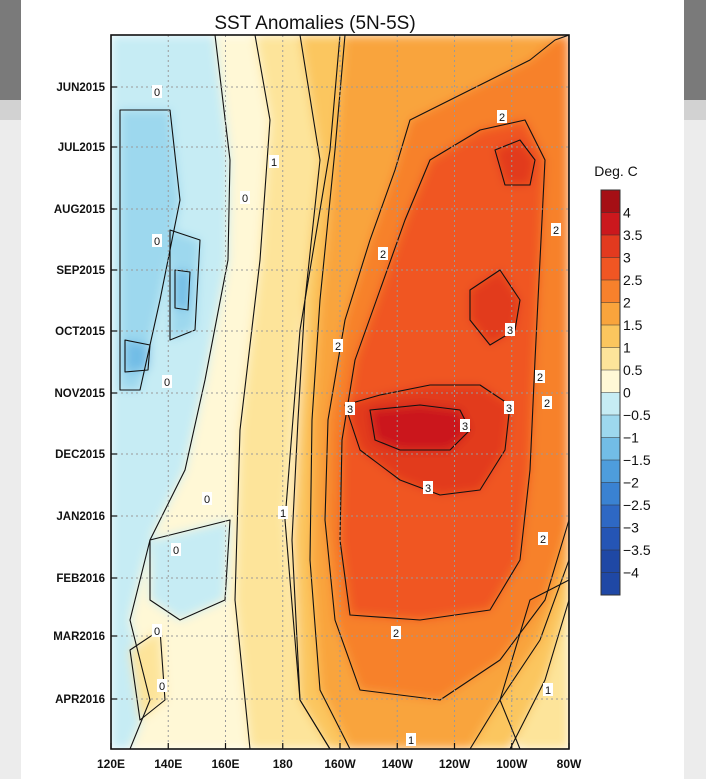 Image resolution: width=706 pixels, height=779 pixels. Describe the element at coordinates (80, 579) in the screenshot. I see `y-tick-label: FEB2016` at that location.